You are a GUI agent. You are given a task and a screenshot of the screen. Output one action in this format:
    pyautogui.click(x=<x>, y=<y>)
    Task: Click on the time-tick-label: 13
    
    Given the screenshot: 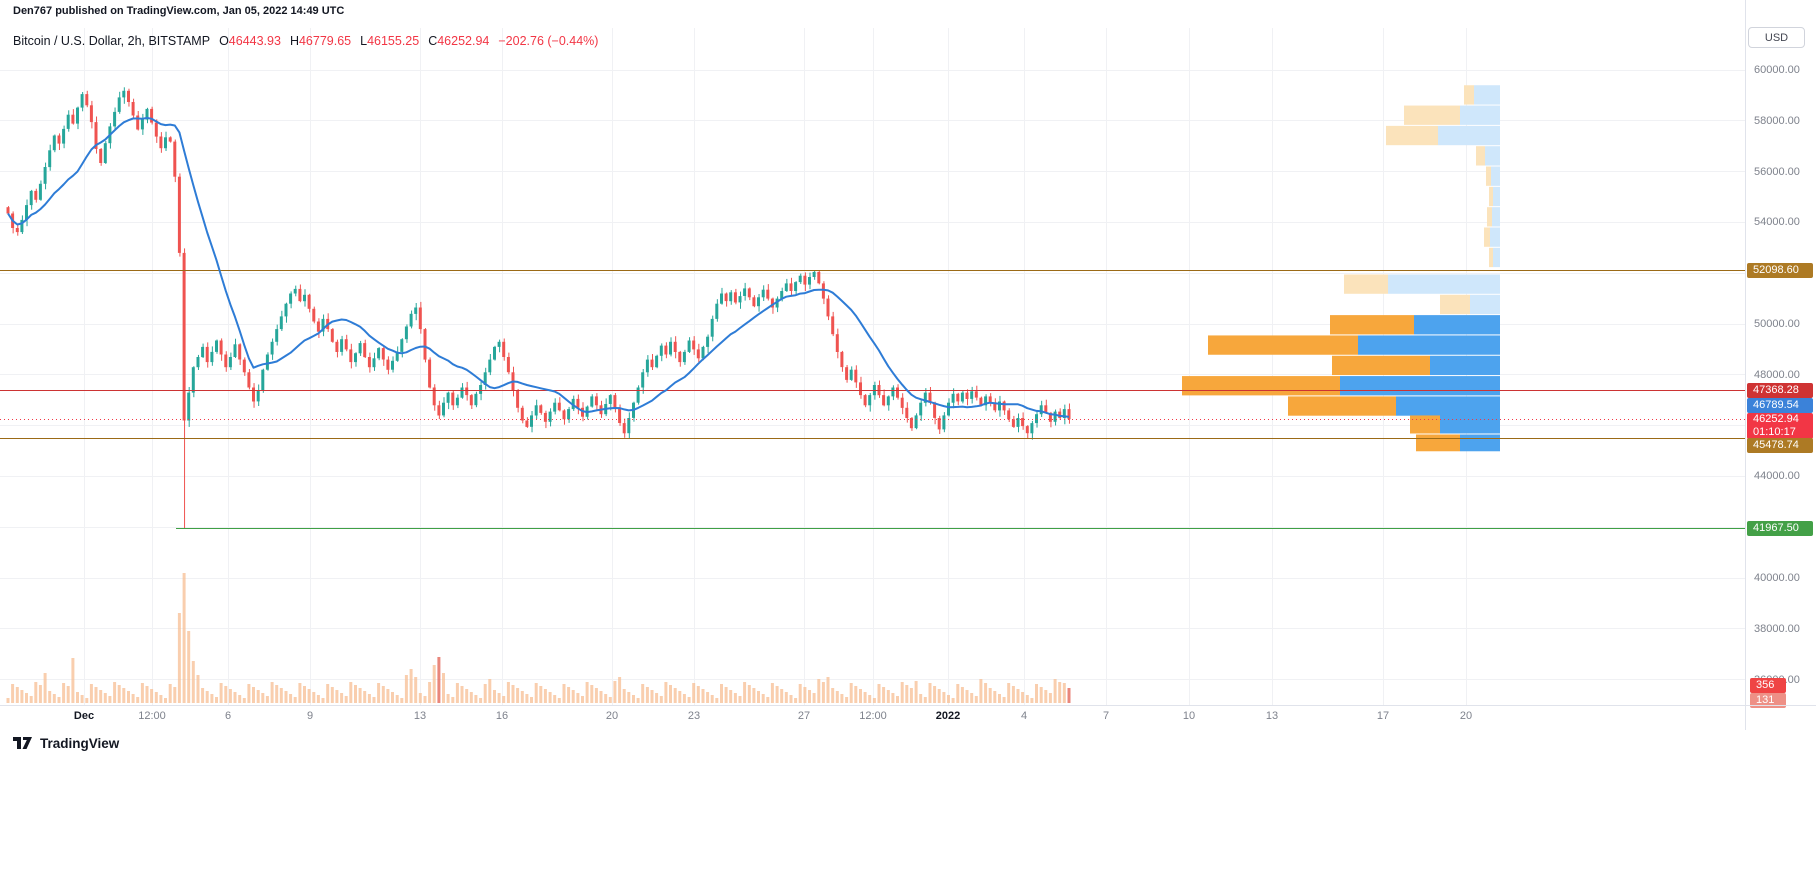 What is the action you would take?
    pyautogui.click(x=1272, y=716)
    